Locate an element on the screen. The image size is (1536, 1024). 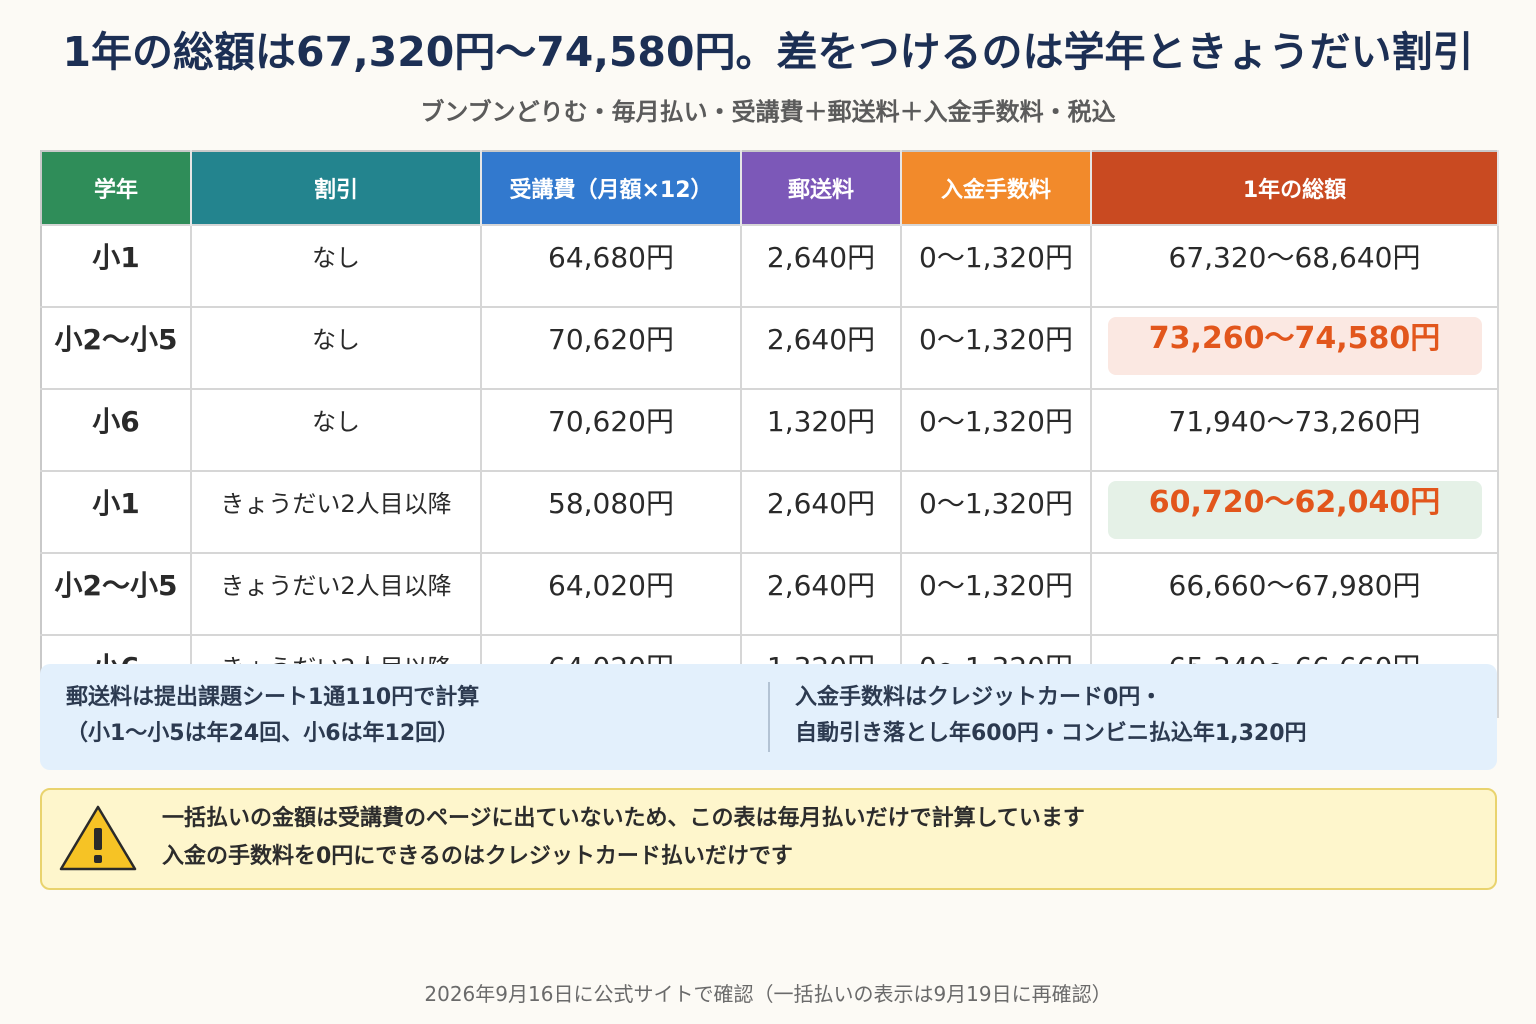
warning-icon is located at coordinates (98, 838).